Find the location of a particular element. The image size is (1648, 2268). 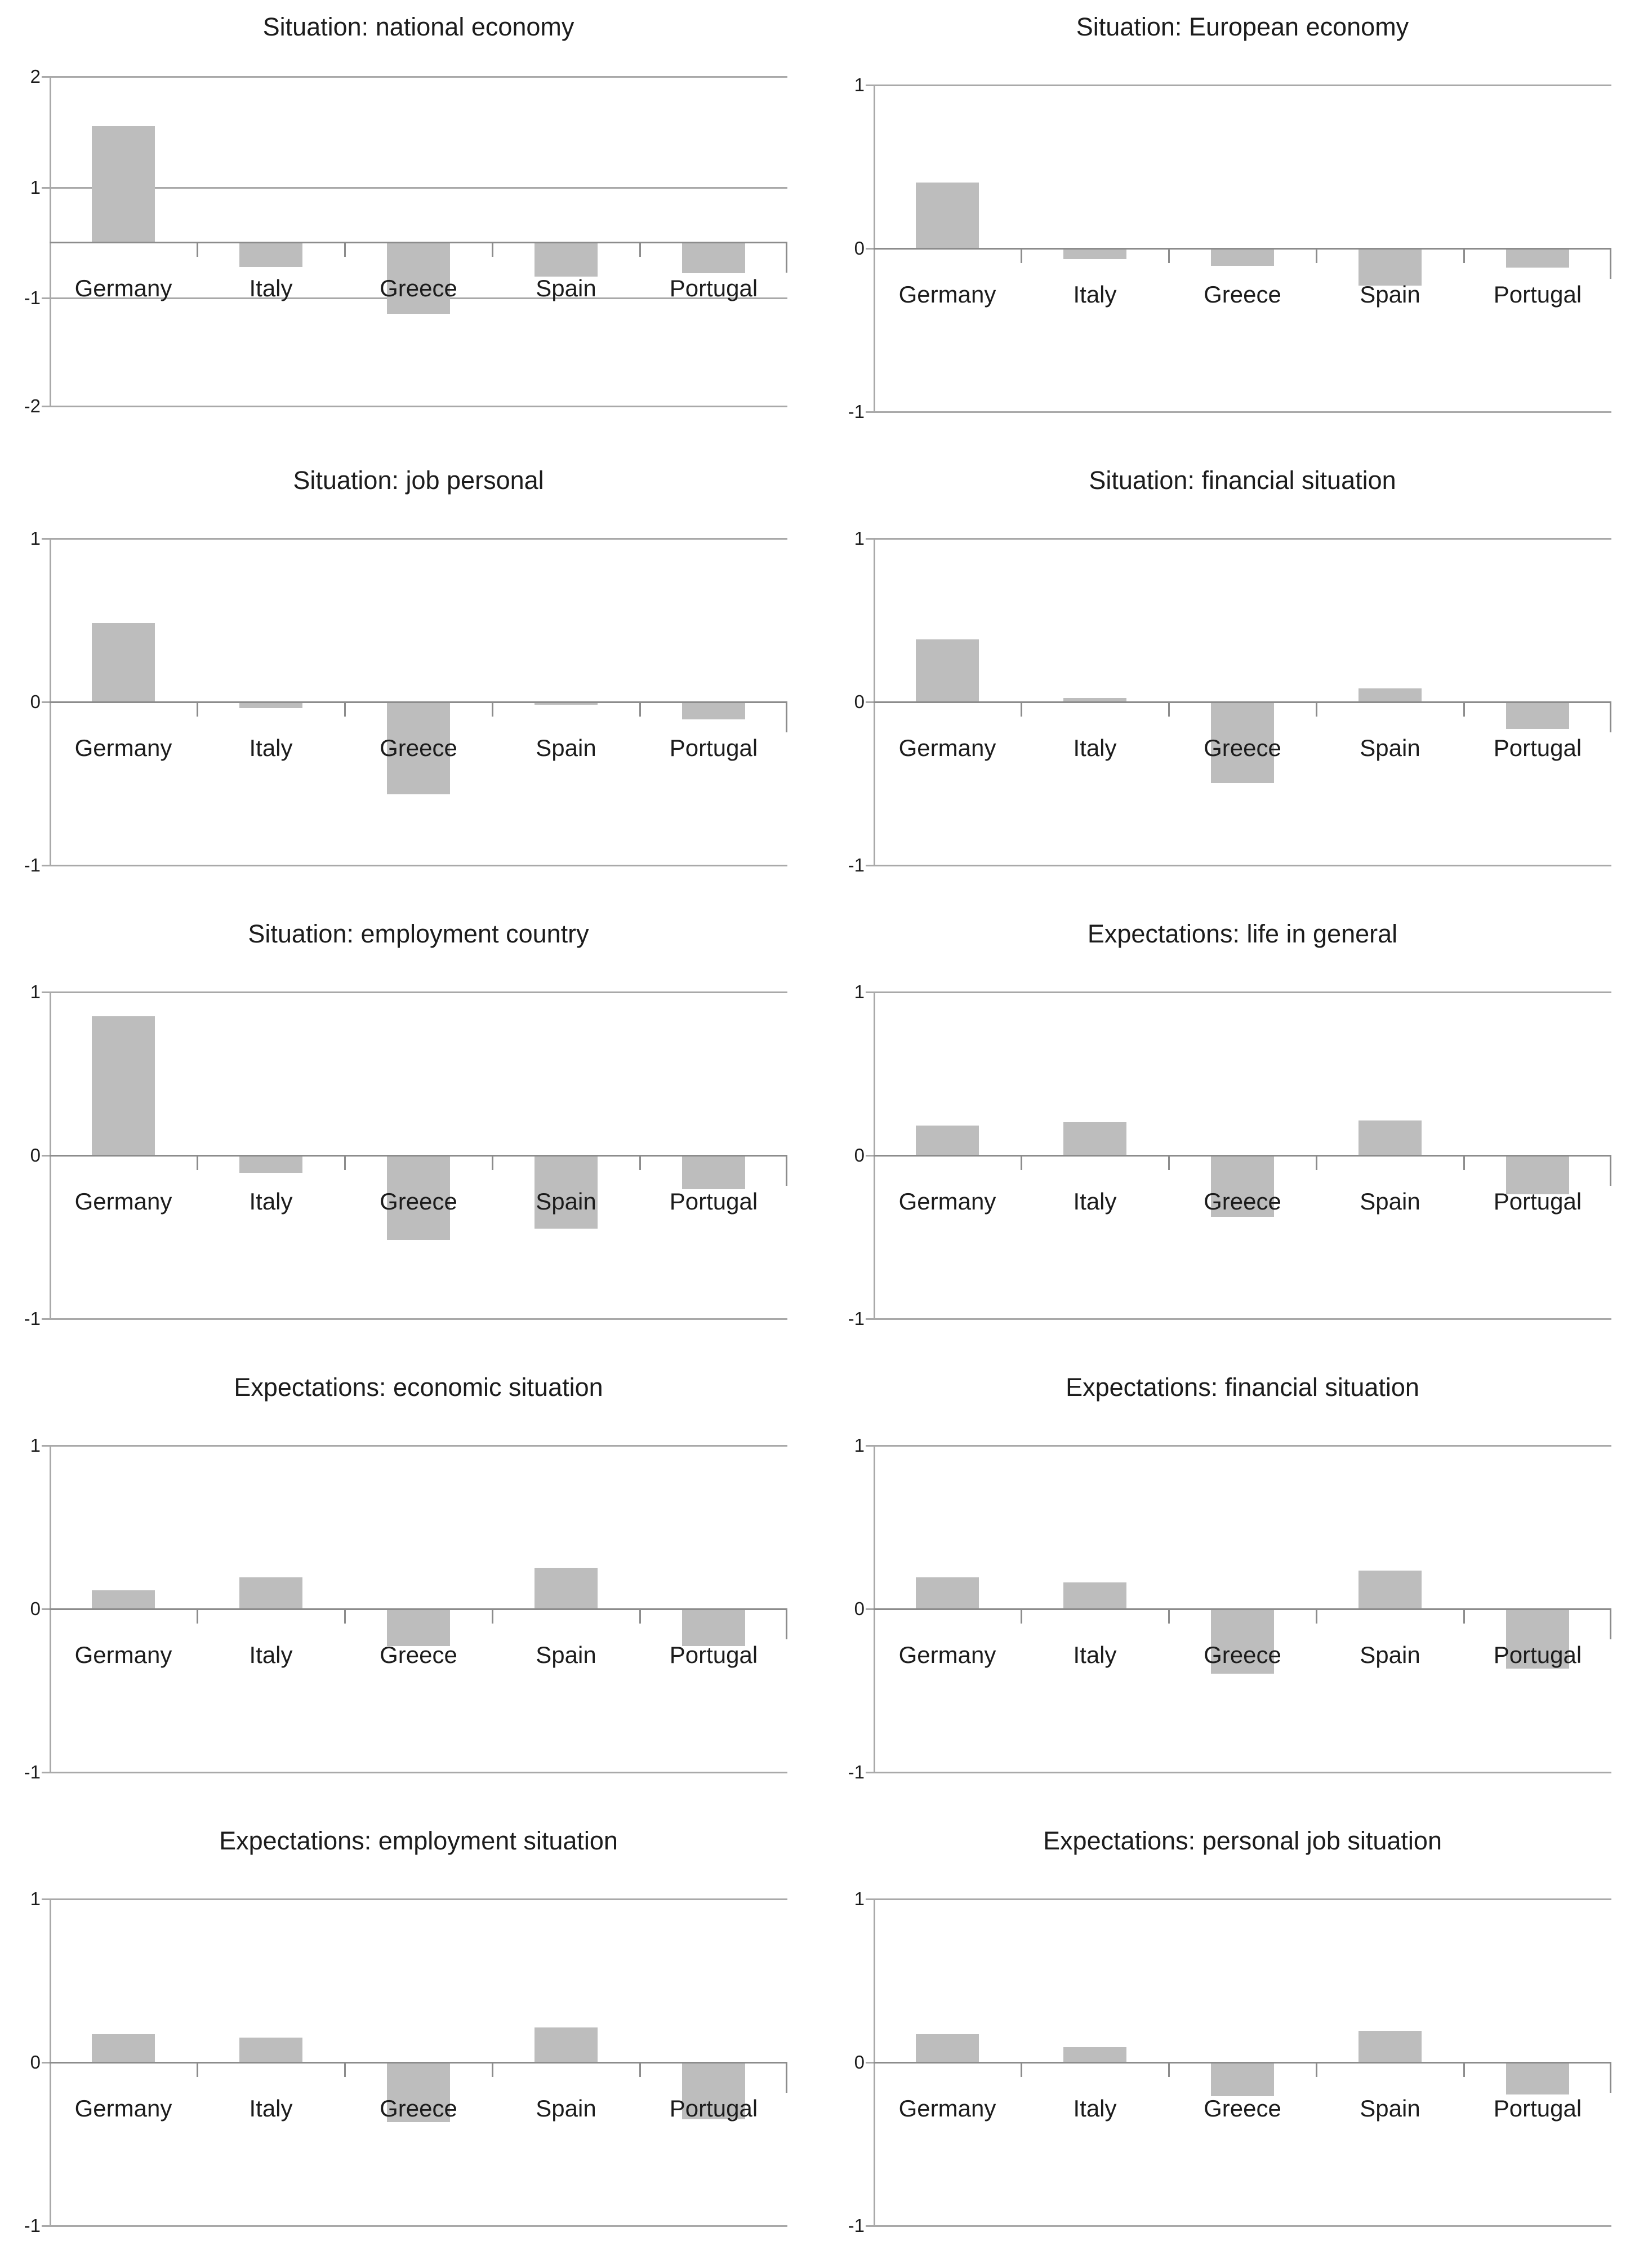

chart-title: Expectations: personal job situation is located at coordinates (1242, 1840).